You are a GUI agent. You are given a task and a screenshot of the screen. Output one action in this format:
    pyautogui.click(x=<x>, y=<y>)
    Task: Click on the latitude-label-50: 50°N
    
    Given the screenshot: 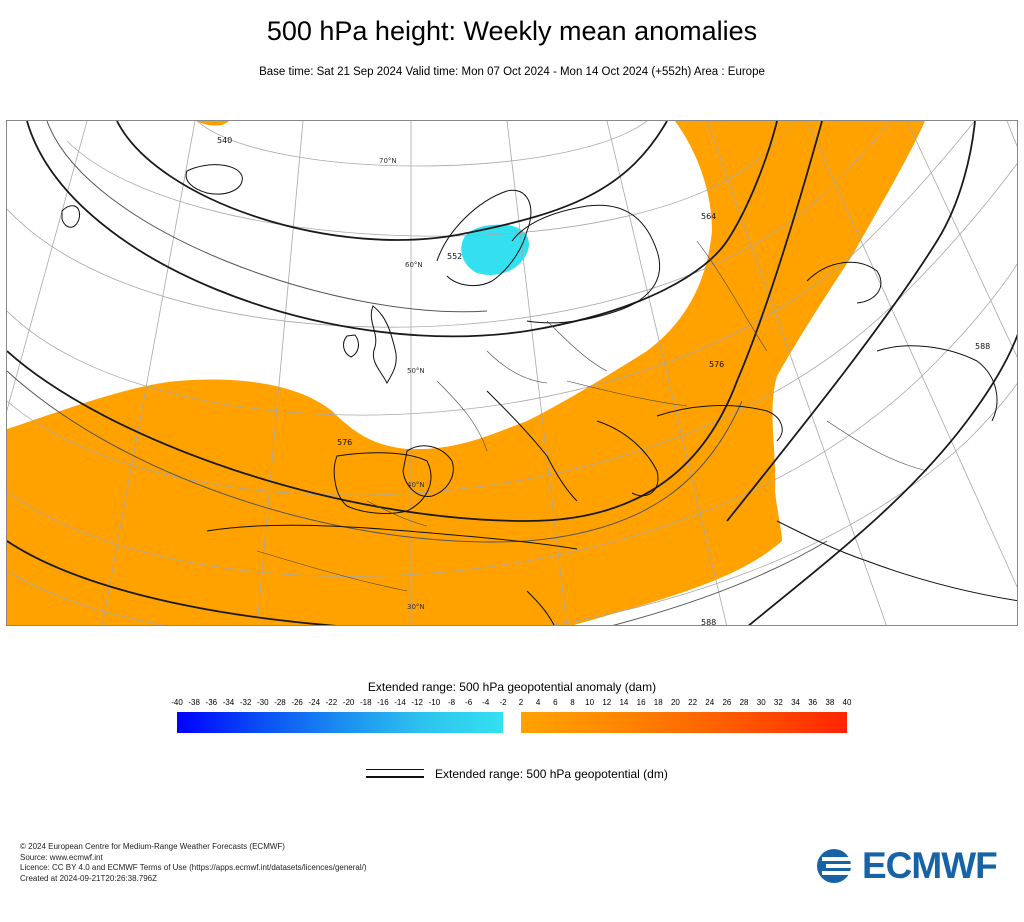 What is the action you would take?
    pyautogui.click(x=416, y=371)
    